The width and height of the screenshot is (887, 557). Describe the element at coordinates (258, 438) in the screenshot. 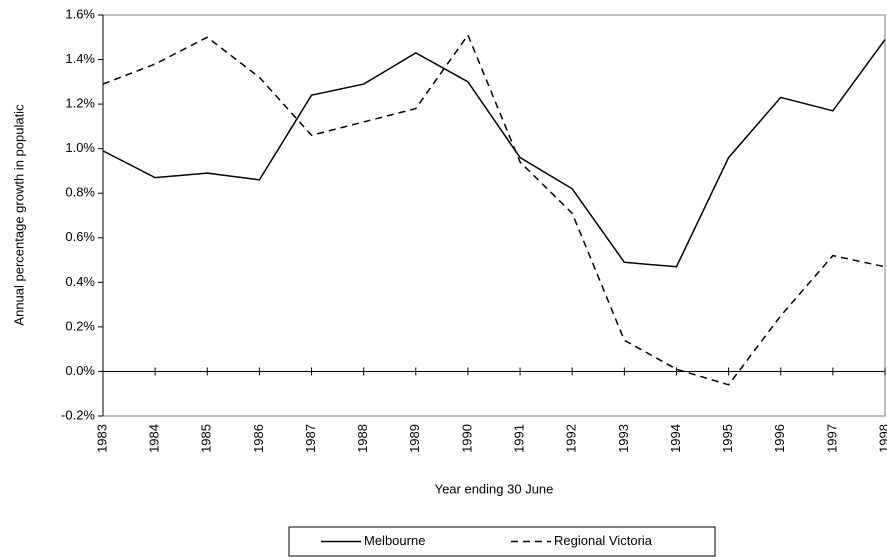

I see `x-tick-label: 1986` at that location.